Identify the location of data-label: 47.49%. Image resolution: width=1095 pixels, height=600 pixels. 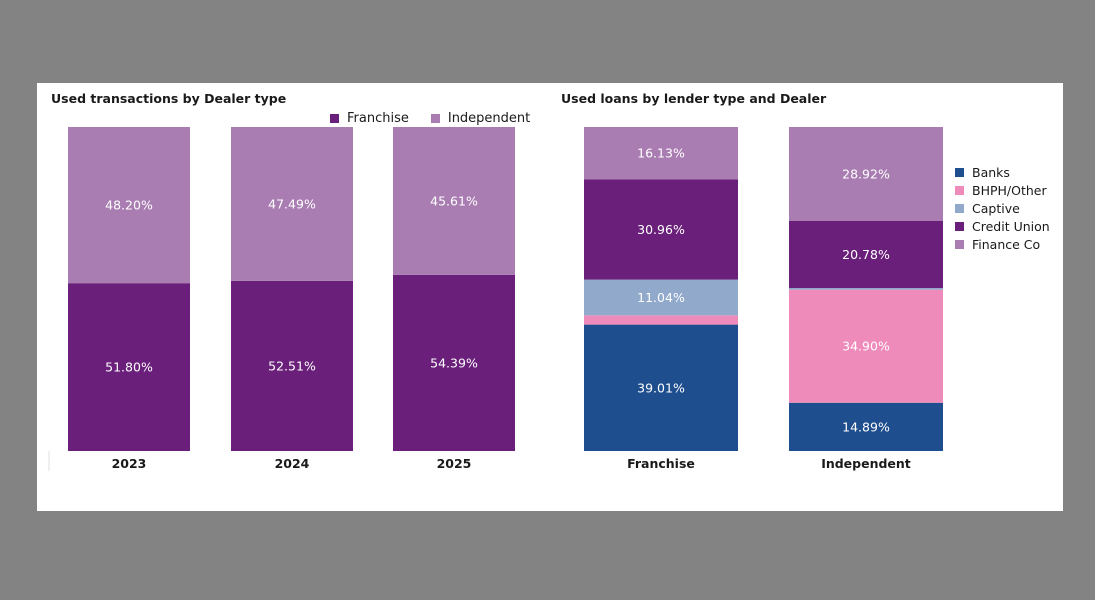
(292, 203).